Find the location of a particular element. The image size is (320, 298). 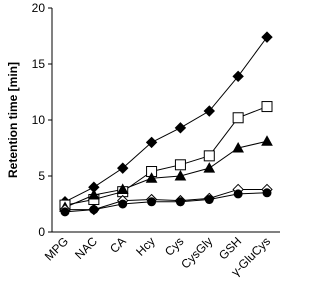

x-tick-label: CysGly is located at coordinates (196, 252).